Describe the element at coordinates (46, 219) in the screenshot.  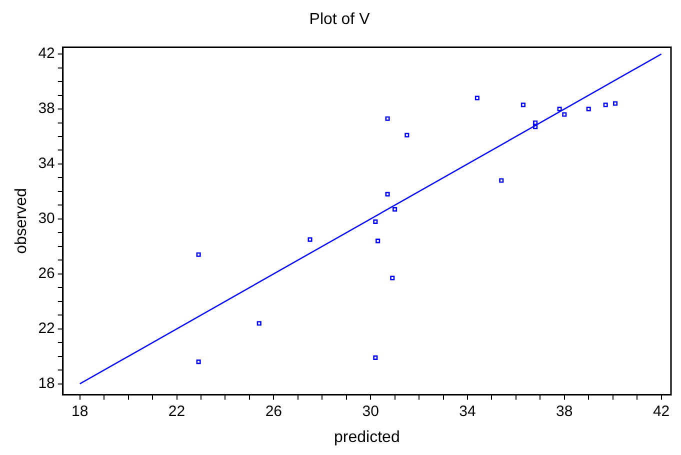
I see `y-tick-label: 30` at that location.